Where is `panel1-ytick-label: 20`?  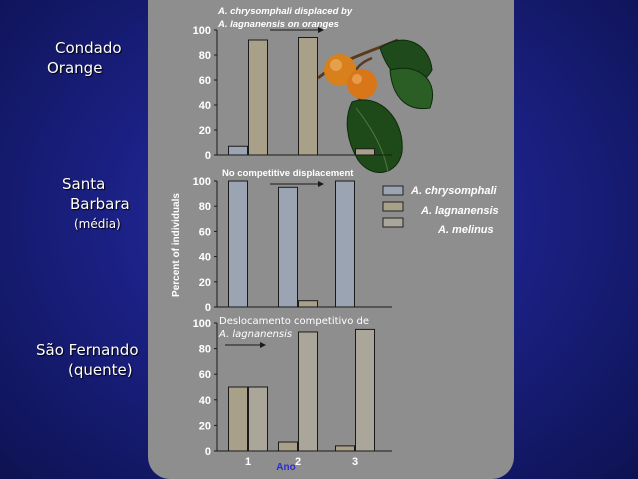 panel1-ytick-label: 20 is located at coordinates (205, 131).